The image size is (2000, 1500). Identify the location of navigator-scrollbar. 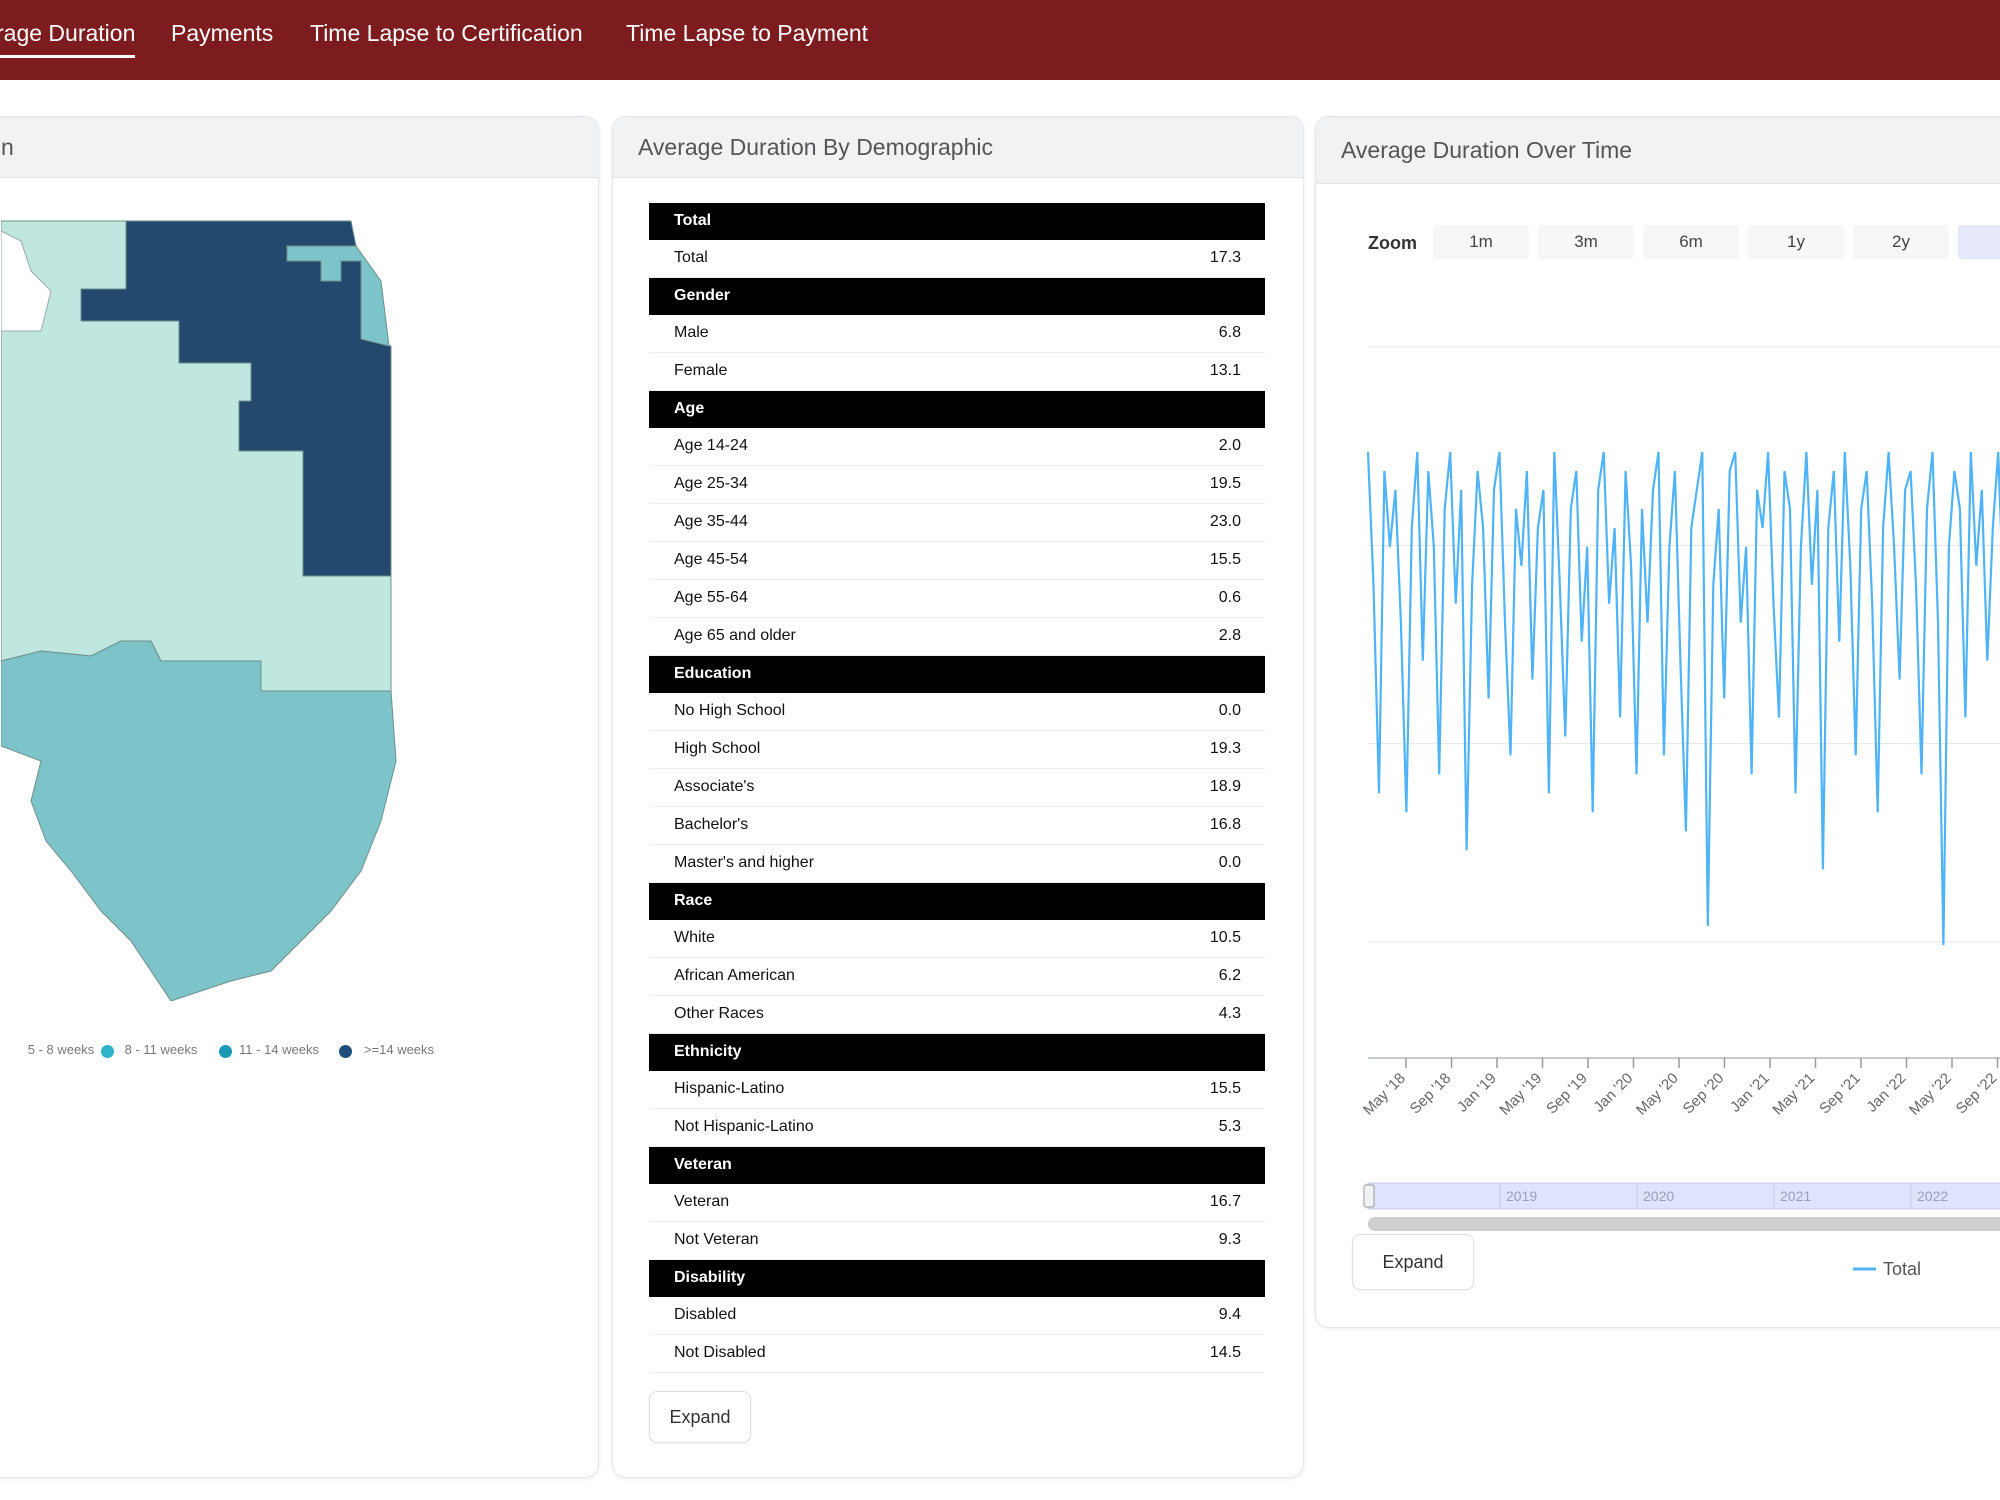
(1684, 1224).